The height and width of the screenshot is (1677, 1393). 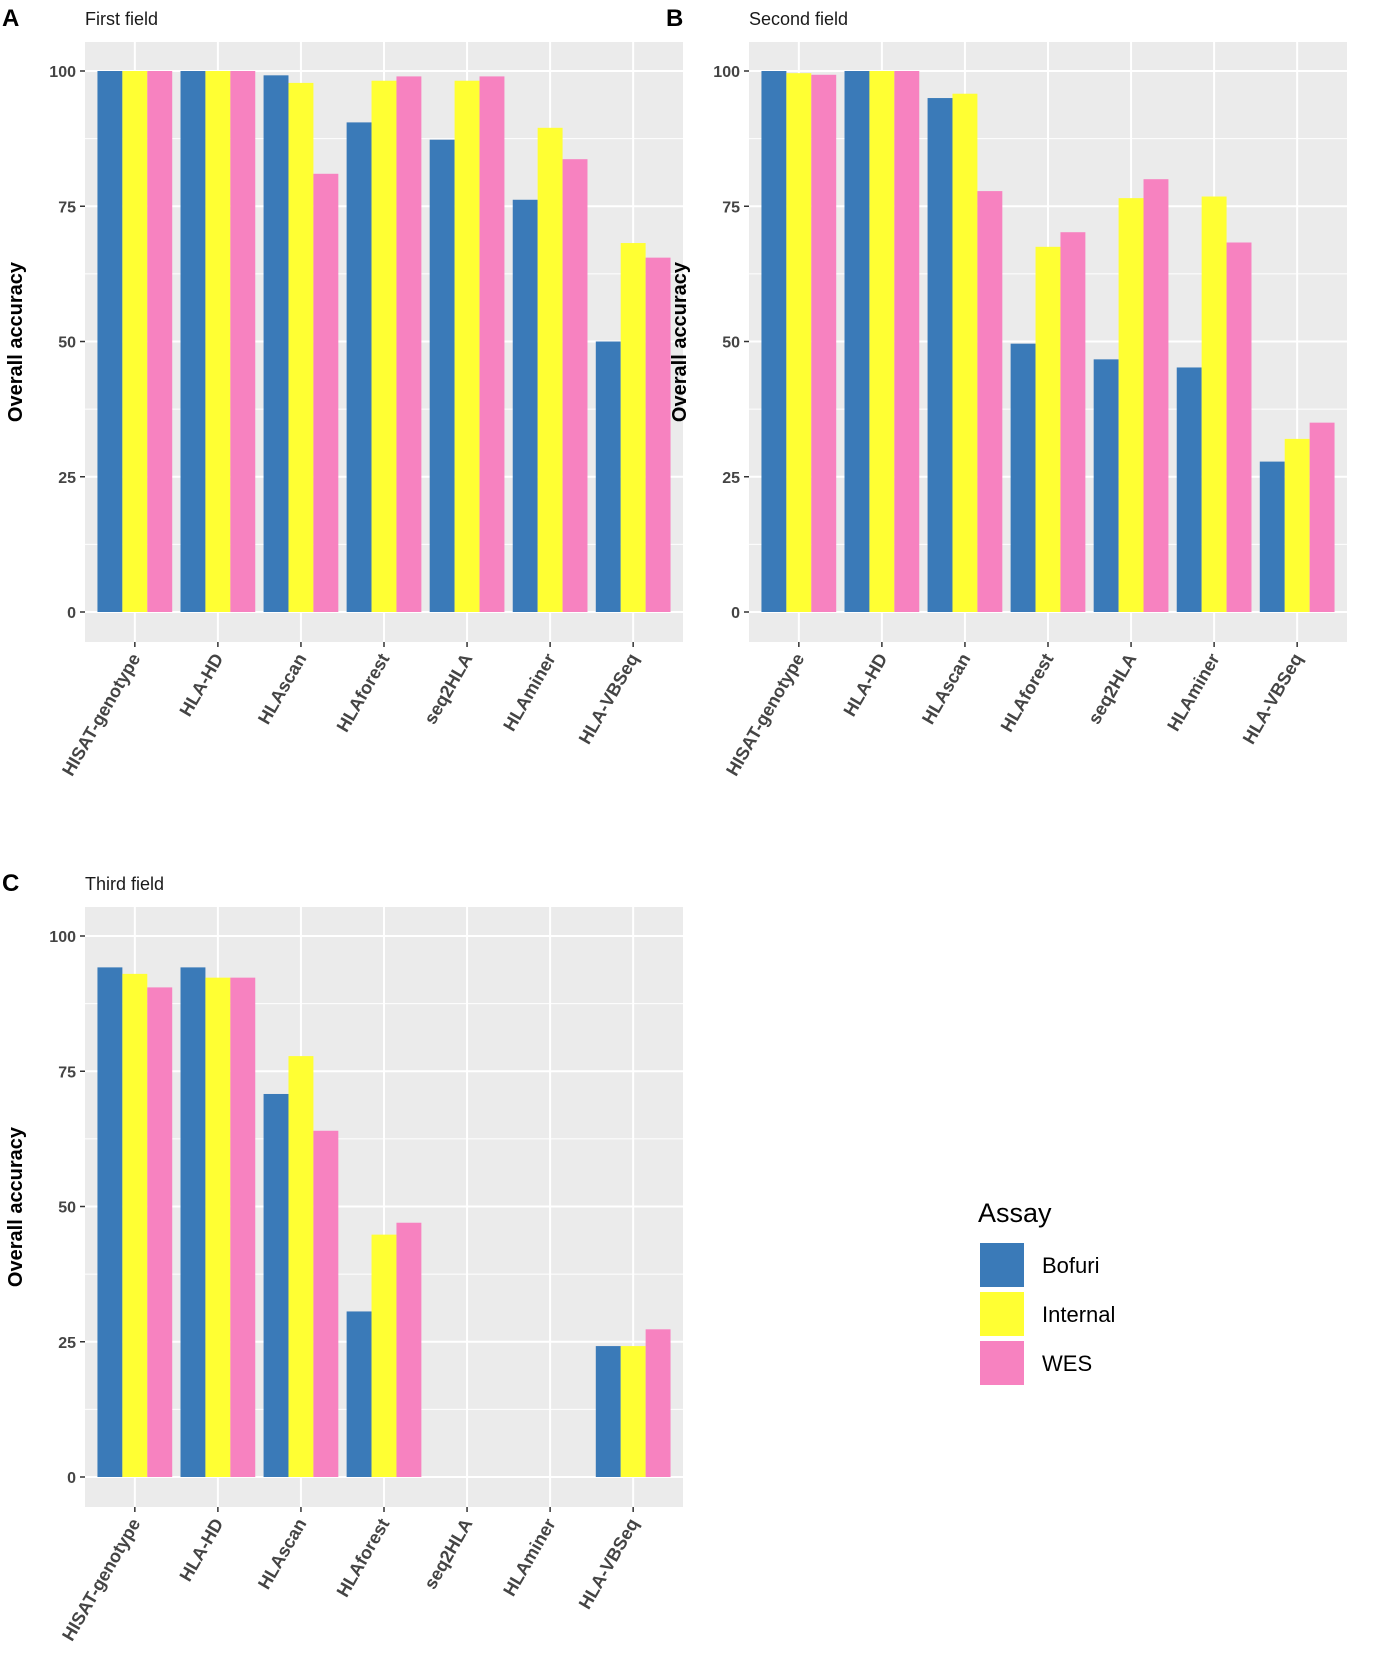 What do you see at coordinates (10, 18) in the screenshot?
I see `panel-letter: A` at bounding box center [10, 18].